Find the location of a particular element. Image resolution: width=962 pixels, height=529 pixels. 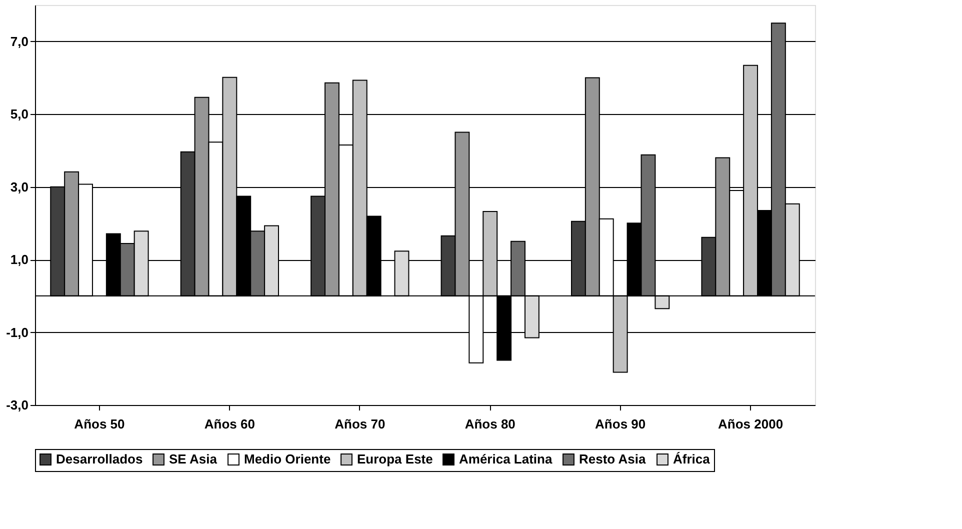

x-tick-label: Años 60 is located at coordinates (229, 424).